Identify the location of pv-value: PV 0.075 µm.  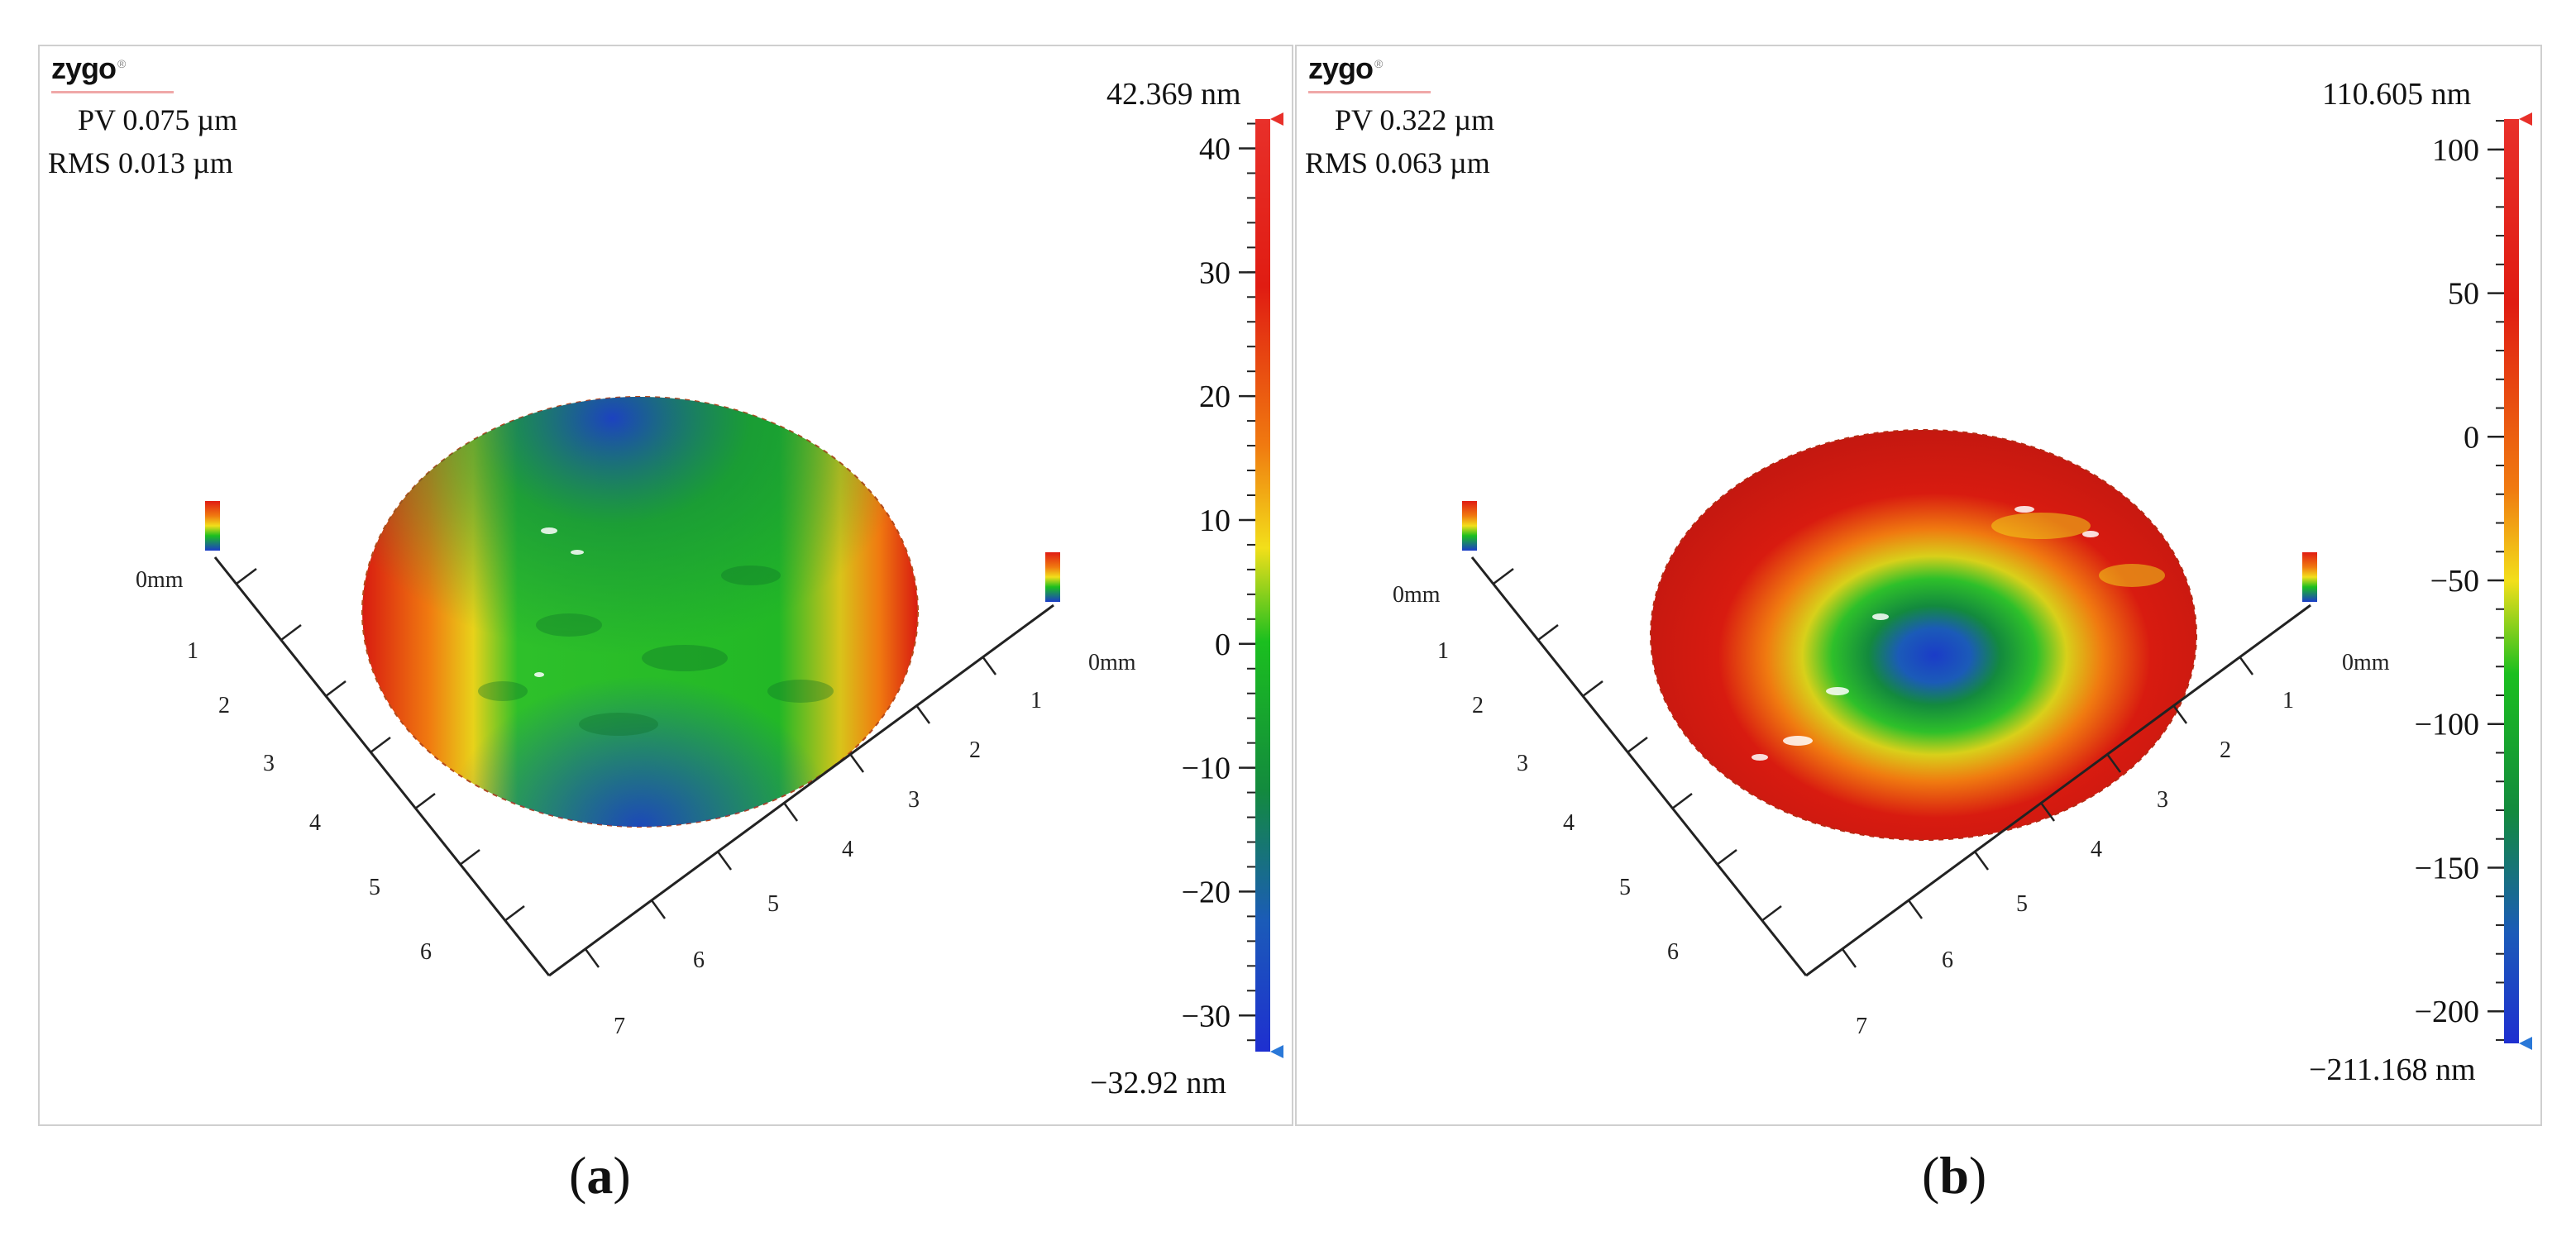
(158, 120).